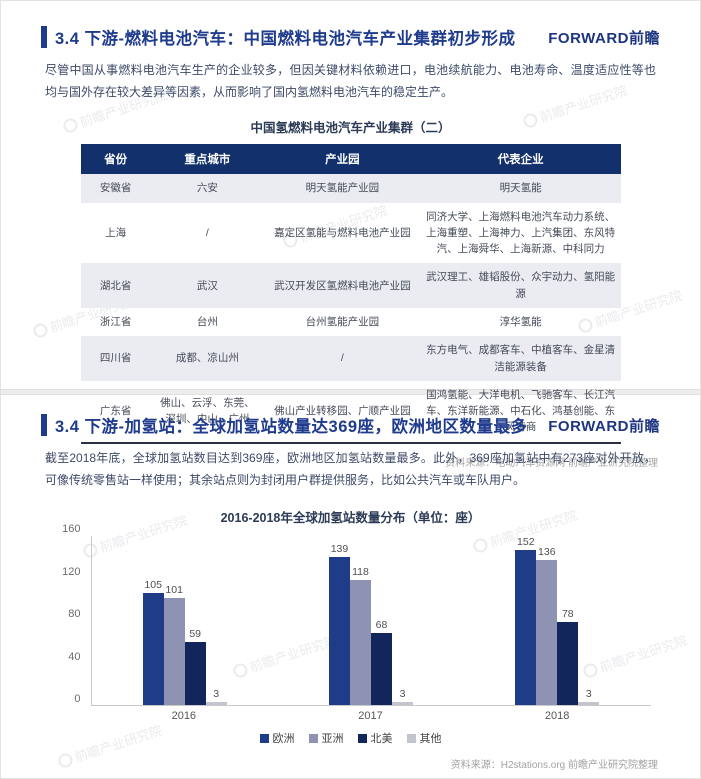  What do you see at coordinates (174, 590) in the screenshot?
I see `bar-value-label: 101` at bounding box center [174, 590].